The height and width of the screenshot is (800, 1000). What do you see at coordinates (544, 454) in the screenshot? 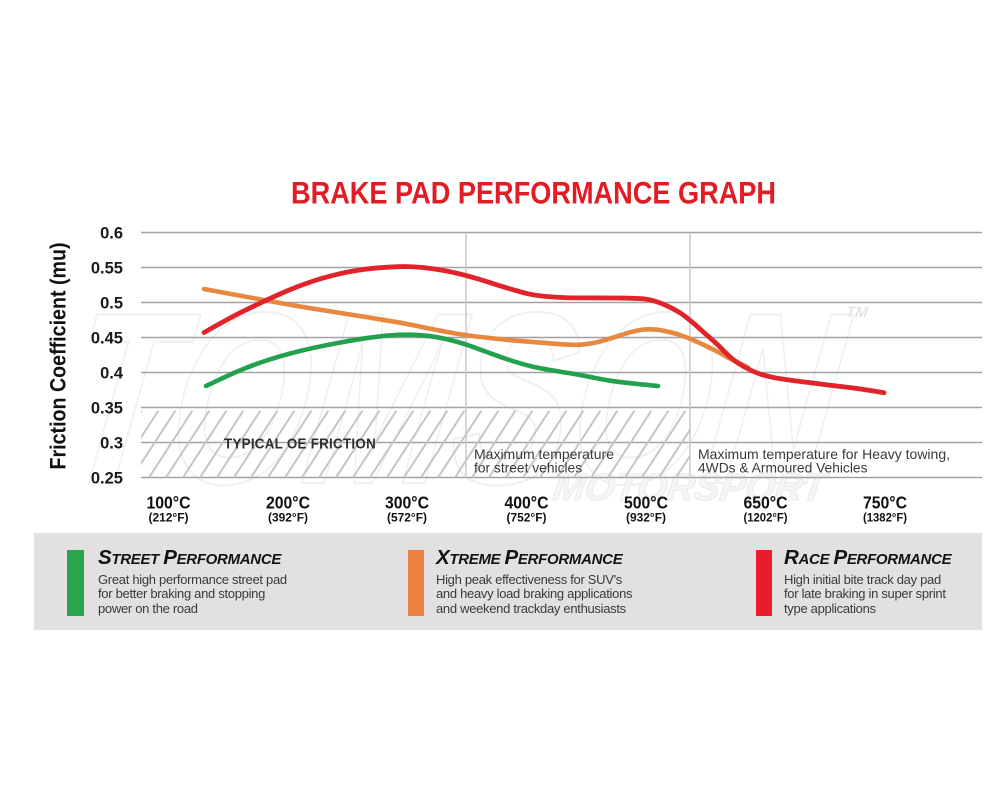
I see `svg-text: Maximum temperature` at bounding box center [544, 454].